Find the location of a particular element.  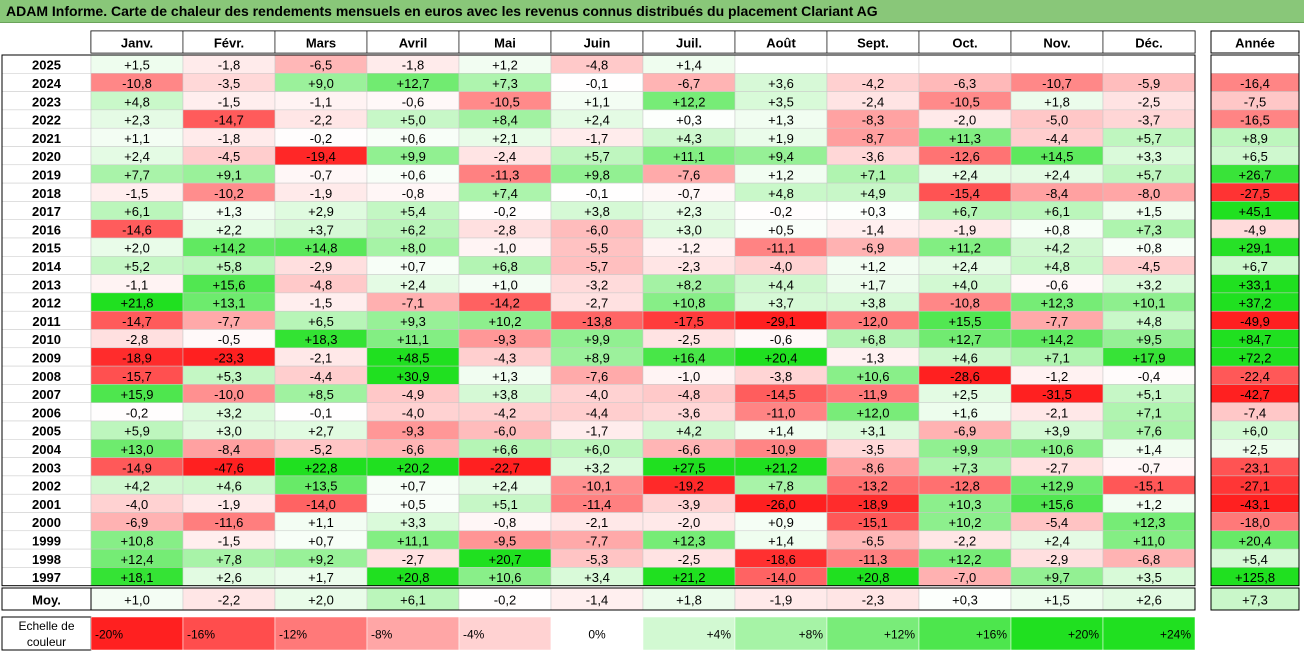

month-label: Mars is located at coordinates (321, 43).